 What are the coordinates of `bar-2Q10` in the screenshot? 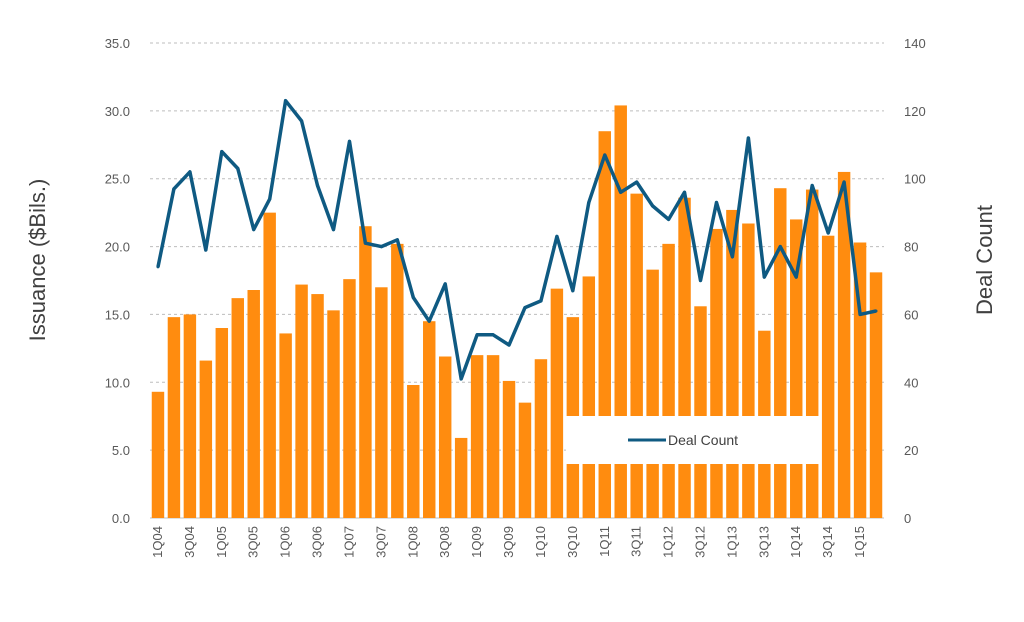 It's located at (557, 403).